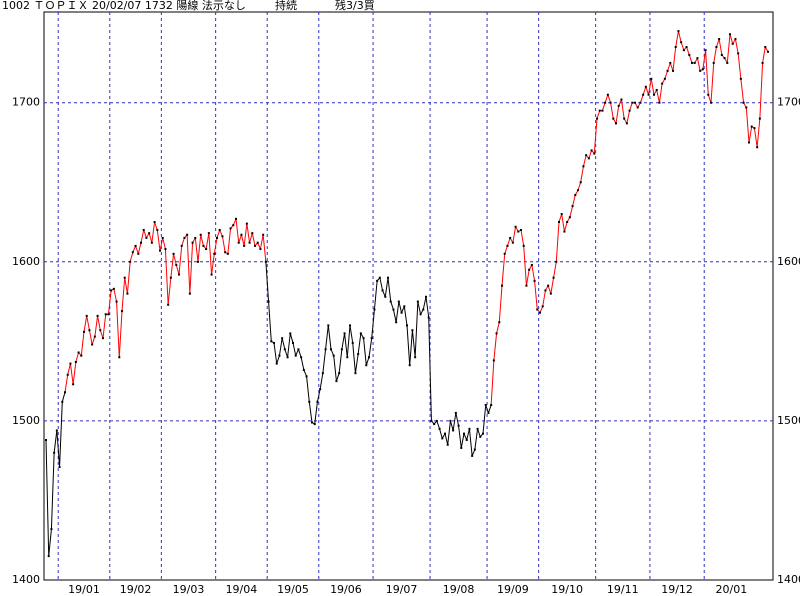  What do you see at coordinates (189, 589) in the screenshot?
I see `x-tick-label: 19/03` at bounding box center [189, 589].